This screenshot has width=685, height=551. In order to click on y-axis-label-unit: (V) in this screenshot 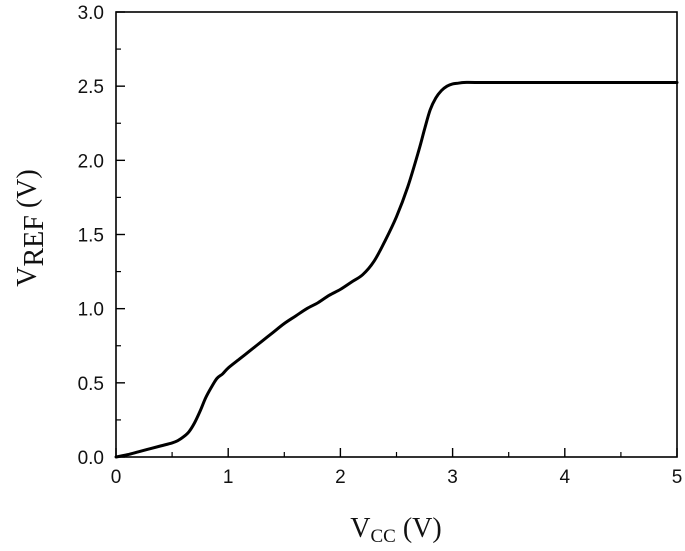, I will do `click(27, 192)`.